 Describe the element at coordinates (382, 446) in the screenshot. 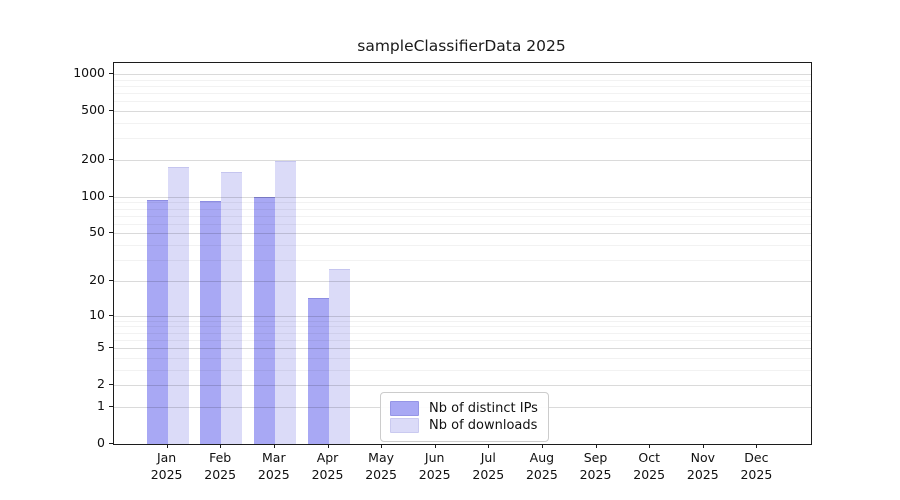

I see `x-tick-mark-may` at that location.